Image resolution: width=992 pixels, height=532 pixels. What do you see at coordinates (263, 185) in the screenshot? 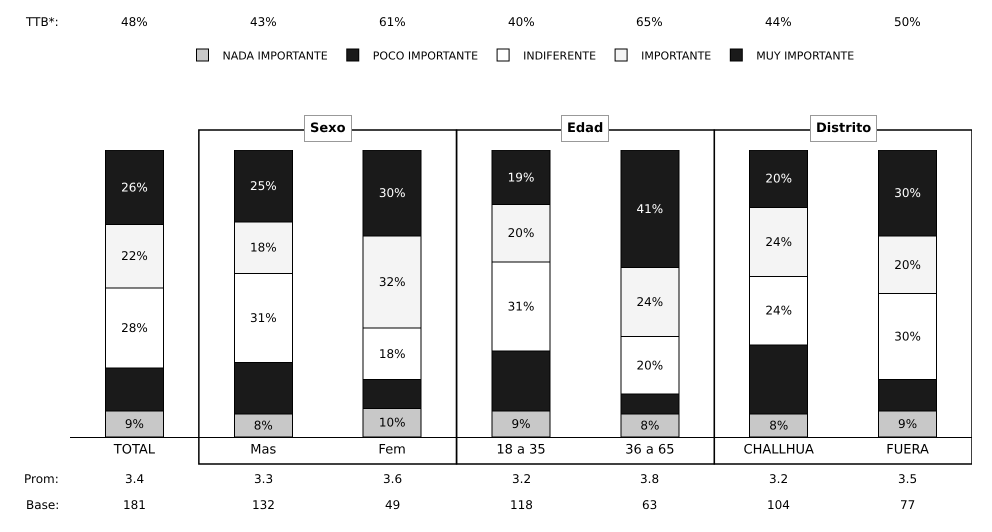
I see `data-label: 25%` at bounding box center [263, 185].